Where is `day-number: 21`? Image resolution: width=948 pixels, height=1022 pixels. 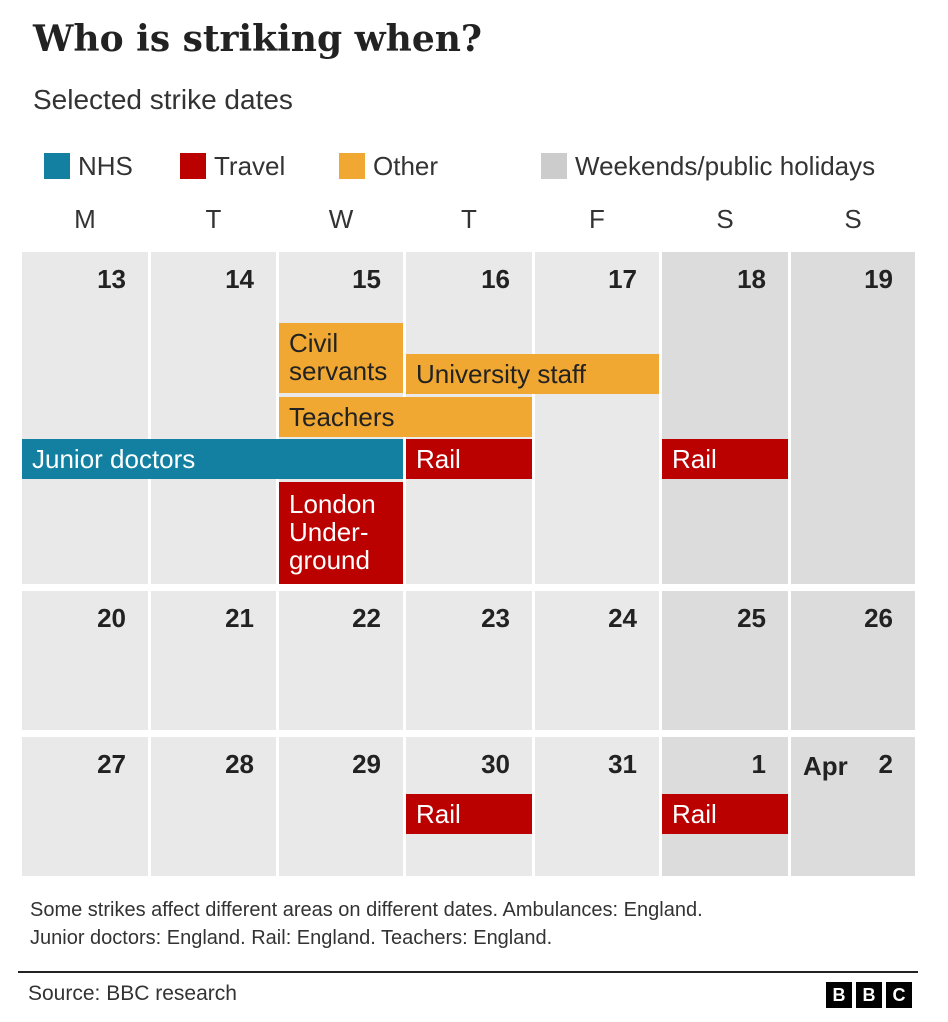 day-number: 21 is located at coordinates (239, 618).